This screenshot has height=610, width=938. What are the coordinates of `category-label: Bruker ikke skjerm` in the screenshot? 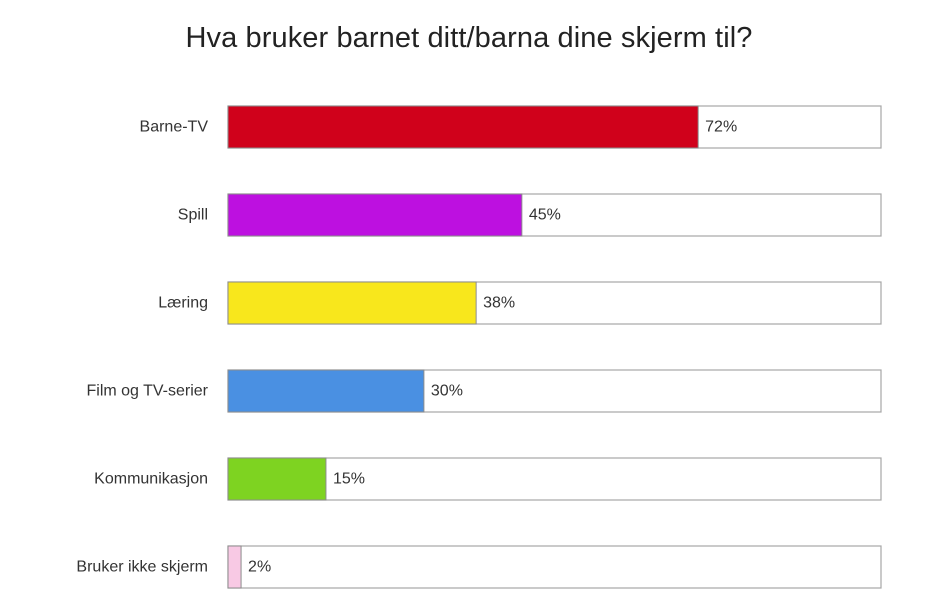 It's located at (142, 567).